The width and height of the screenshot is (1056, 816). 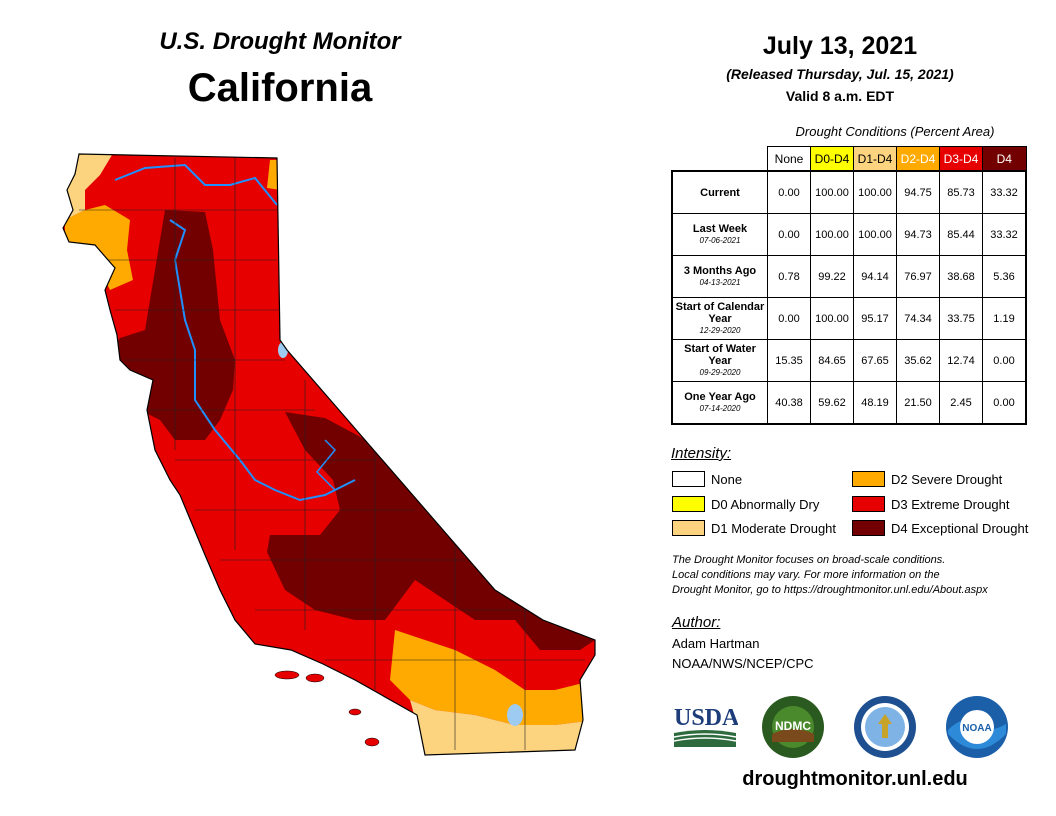 I want to click on legend-title: Intensity:, so click(x=701, y=453).